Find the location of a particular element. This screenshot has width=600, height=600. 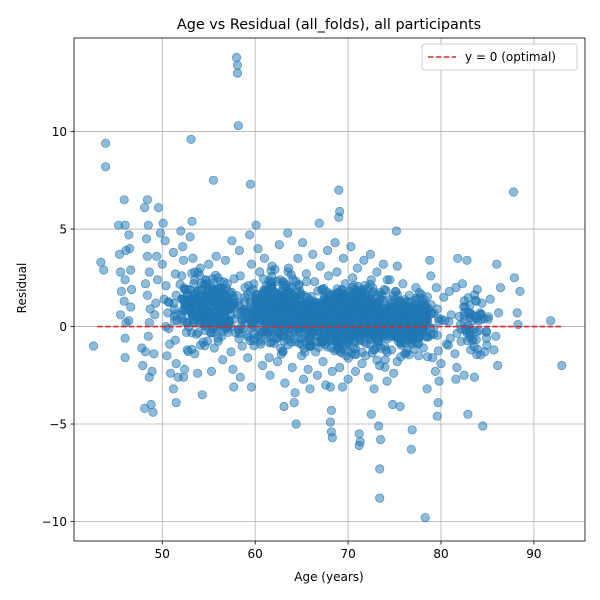

y-tick-label: 5 is located at coordinates (63, 229).